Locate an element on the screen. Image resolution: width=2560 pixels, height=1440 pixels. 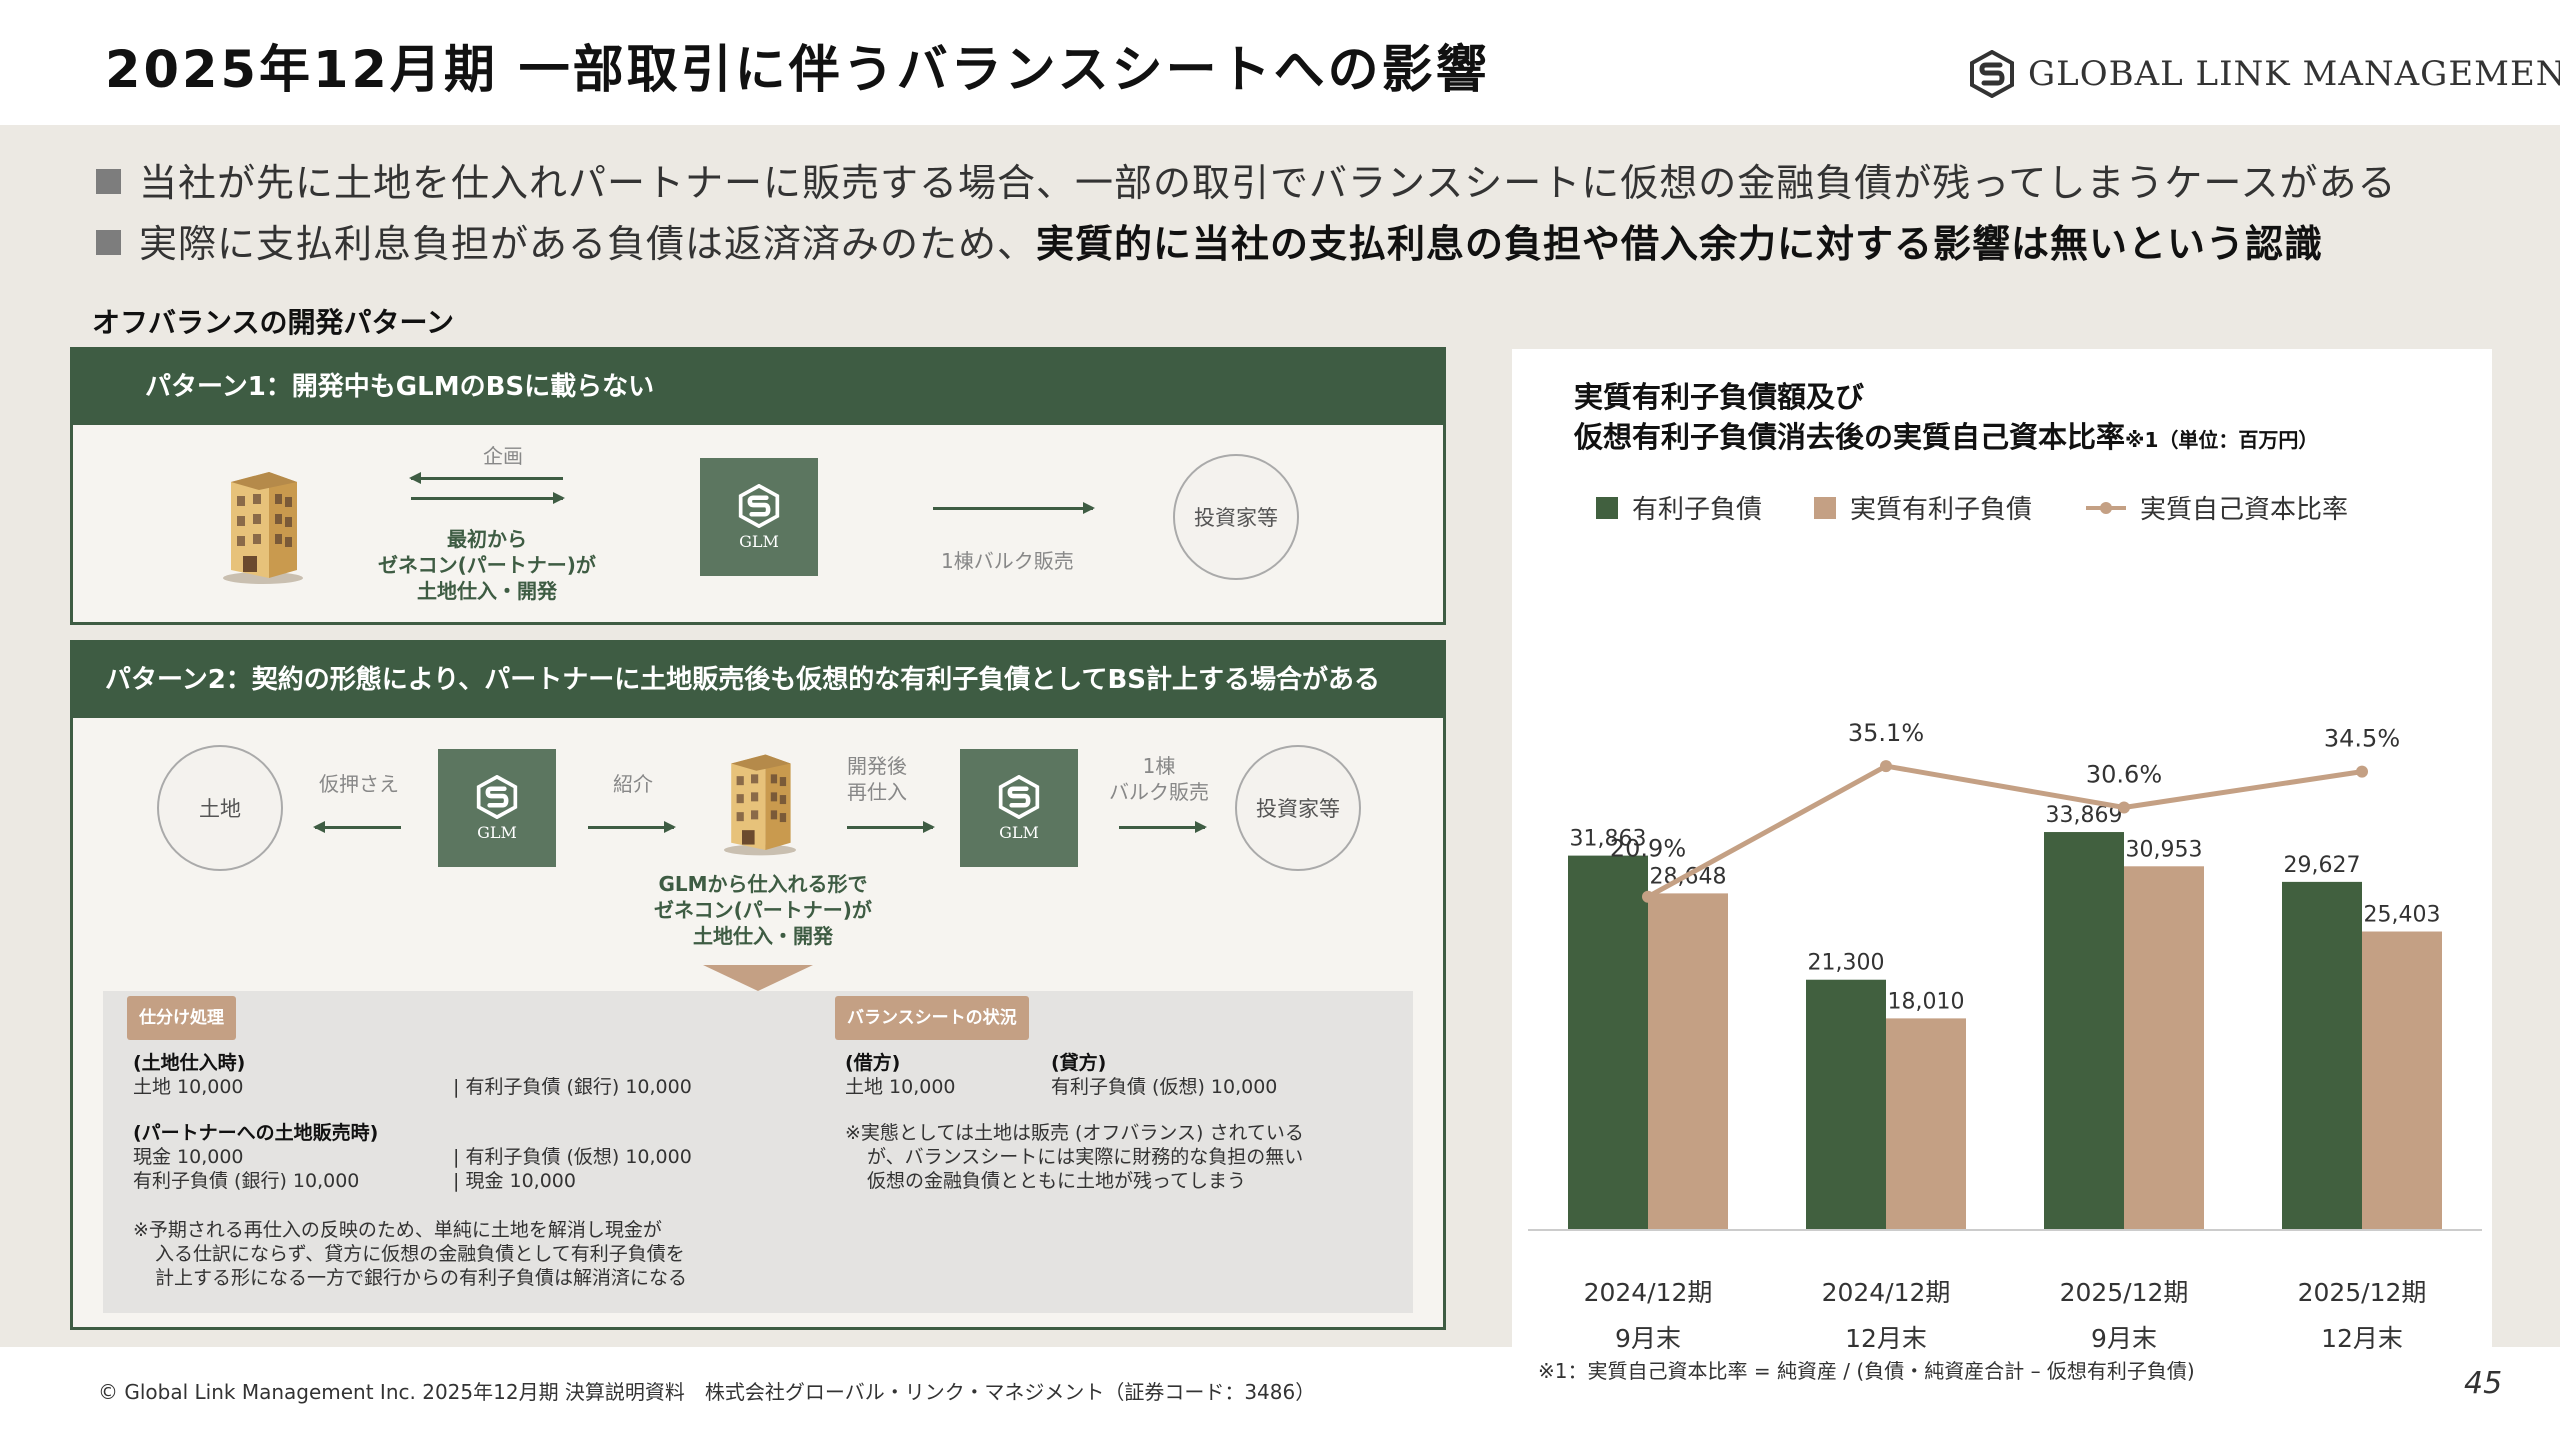
journal-tag: 仕分け処理 is located at coordinates (181, 1018).